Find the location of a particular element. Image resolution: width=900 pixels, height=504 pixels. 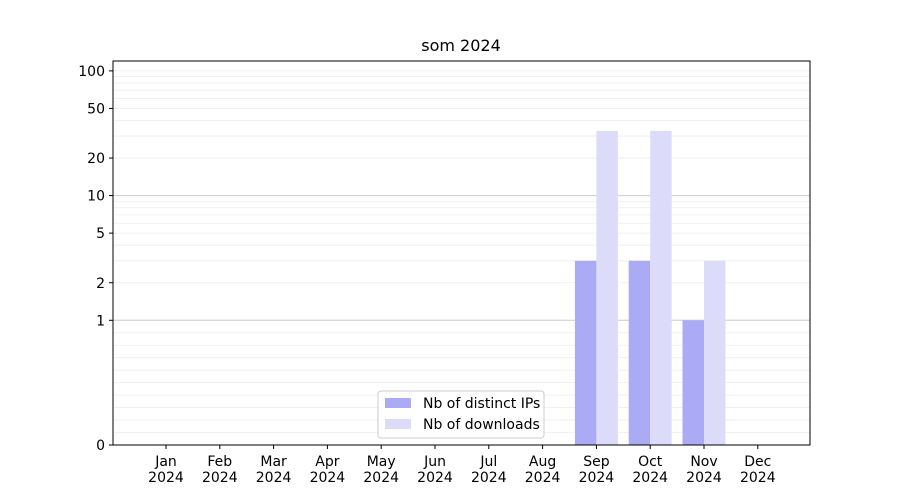

x-tick-label: Jan 2024 is located at coordinates (166, 470).